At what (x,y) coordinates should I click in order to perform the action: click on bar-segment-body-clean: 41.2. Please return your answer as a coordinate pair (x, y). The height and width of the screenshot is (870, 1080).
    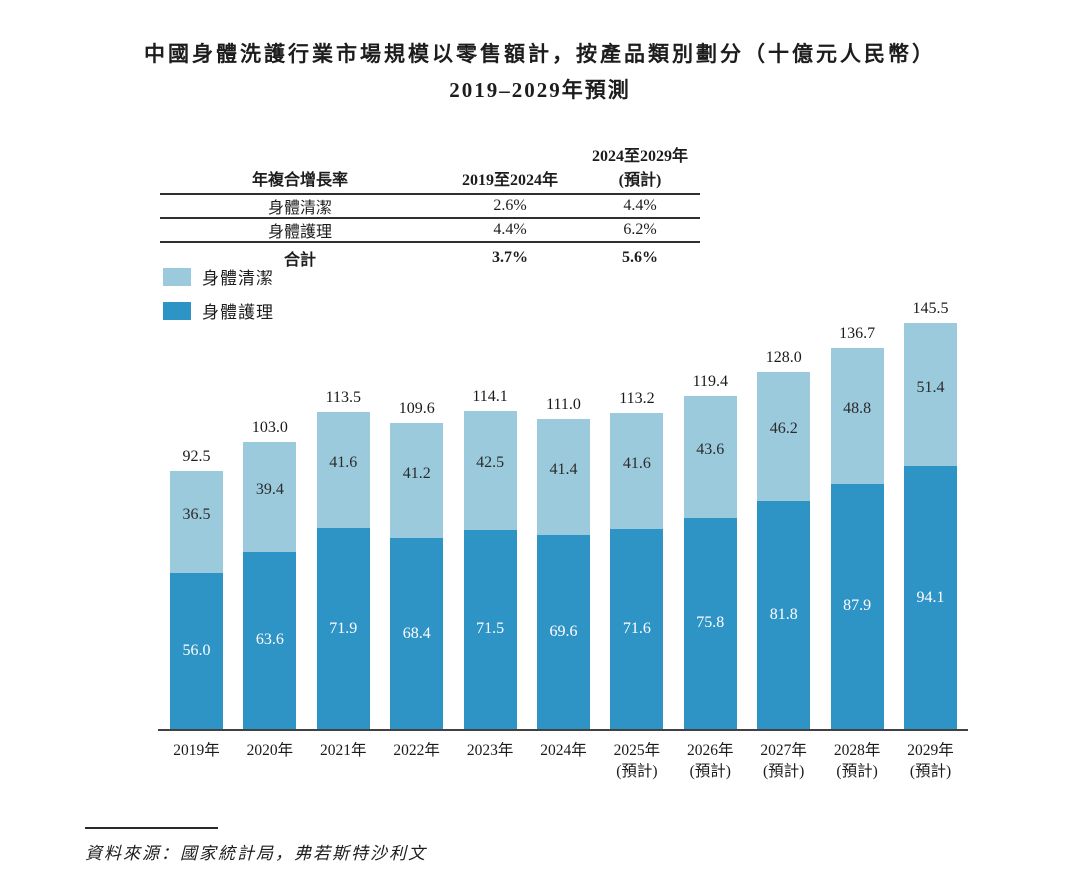
    Looking at the image, I should click on (417, 481).